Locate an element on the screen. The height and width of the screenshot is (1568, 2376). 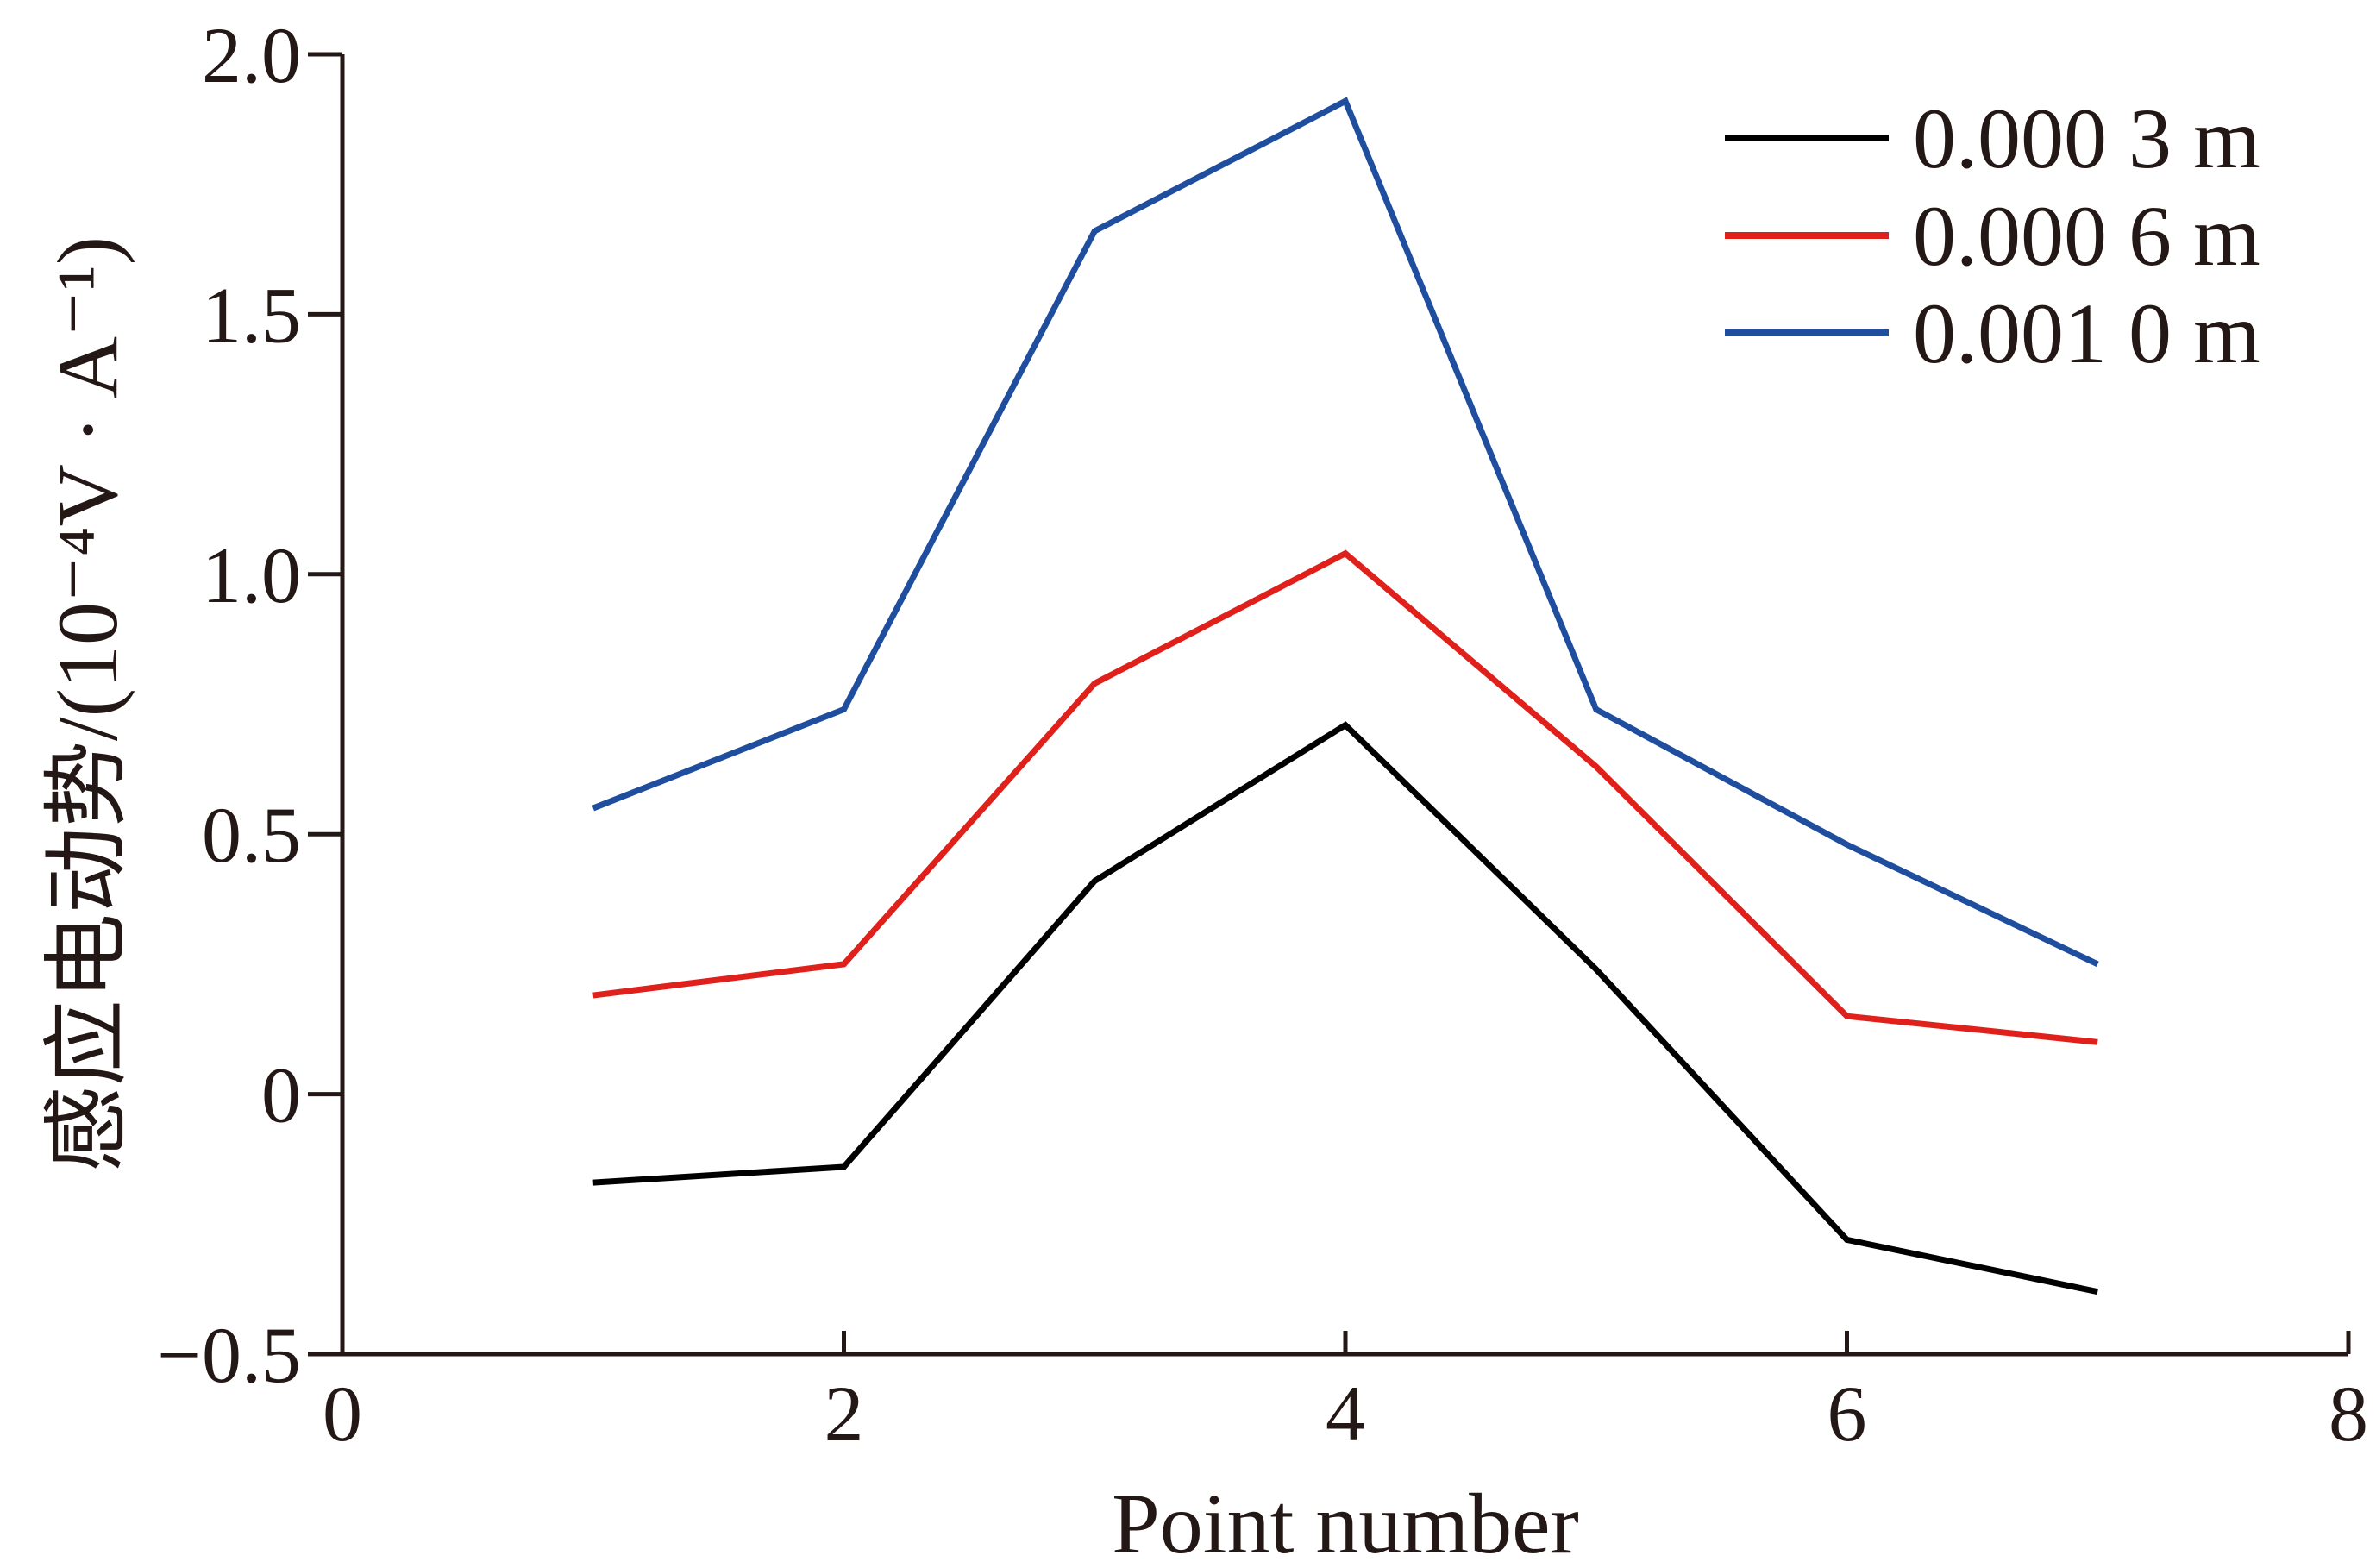
y-tick-label: 1.5 is located at coordinates (252, 315).